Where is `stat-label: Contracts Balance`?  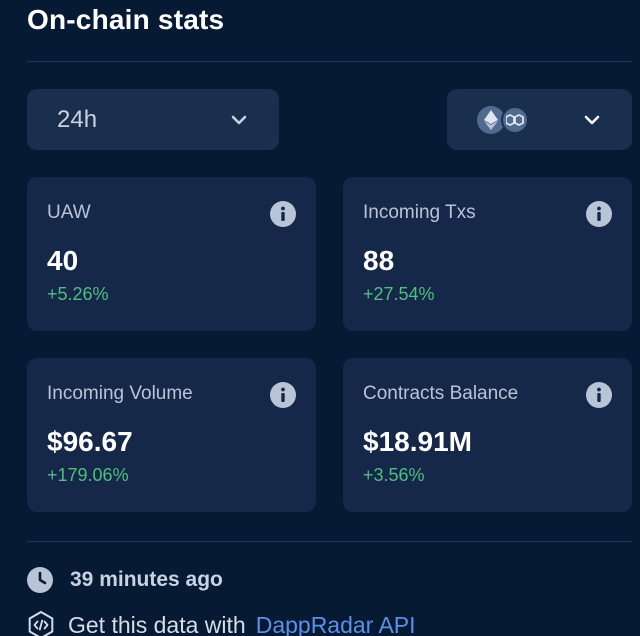 stat-label: Contracts Balance is located at coordinates (441, 393).